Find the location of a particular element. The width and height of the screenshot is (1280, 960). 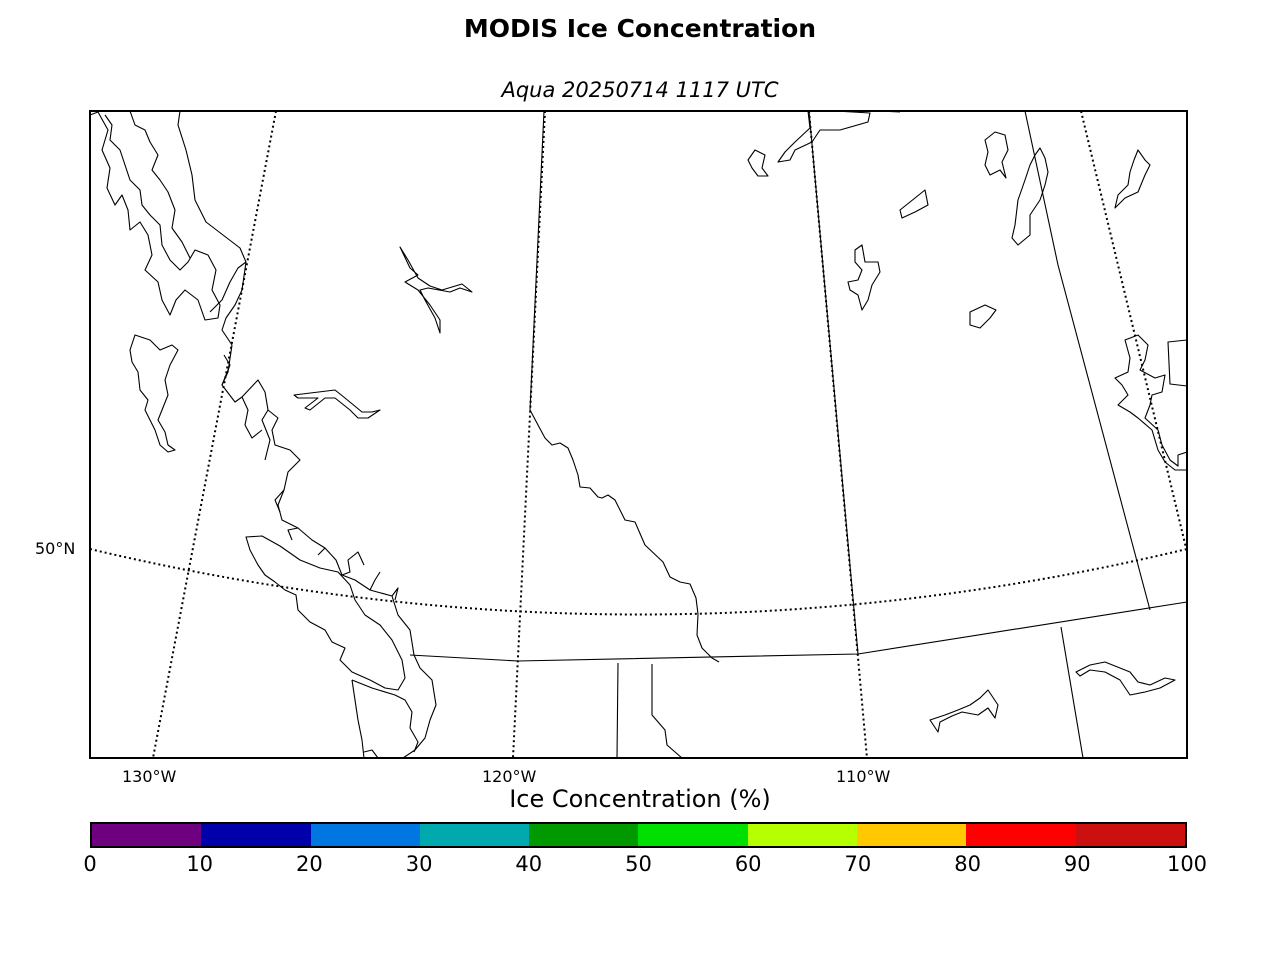

coastline-mainland is located at coordinates (307, 434).